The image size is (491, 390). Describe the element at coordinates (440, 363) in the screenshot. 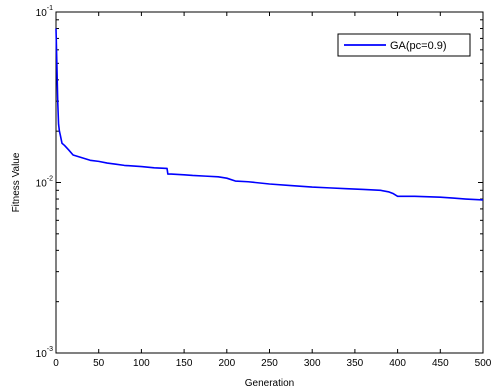

I see `x-tick-label: 450` at that location.